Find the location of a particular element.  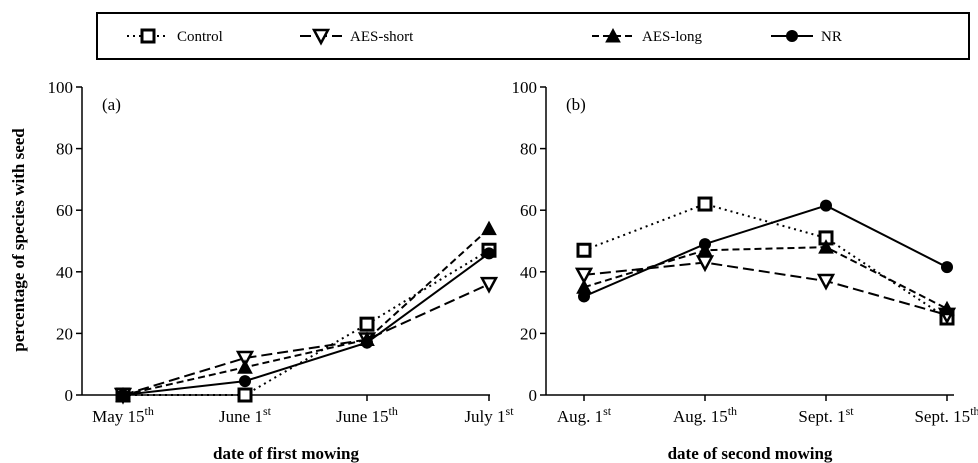

legend-label: Control is located at coordinates (200, 37).